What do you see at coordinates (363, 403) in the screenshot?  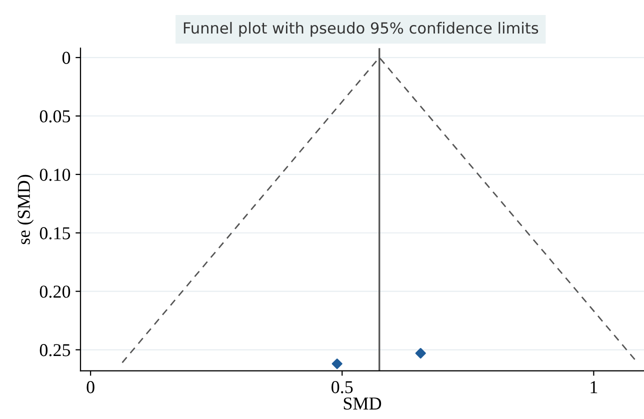 I see `x-axis-title: SMD` at bounding box center [363, 403].